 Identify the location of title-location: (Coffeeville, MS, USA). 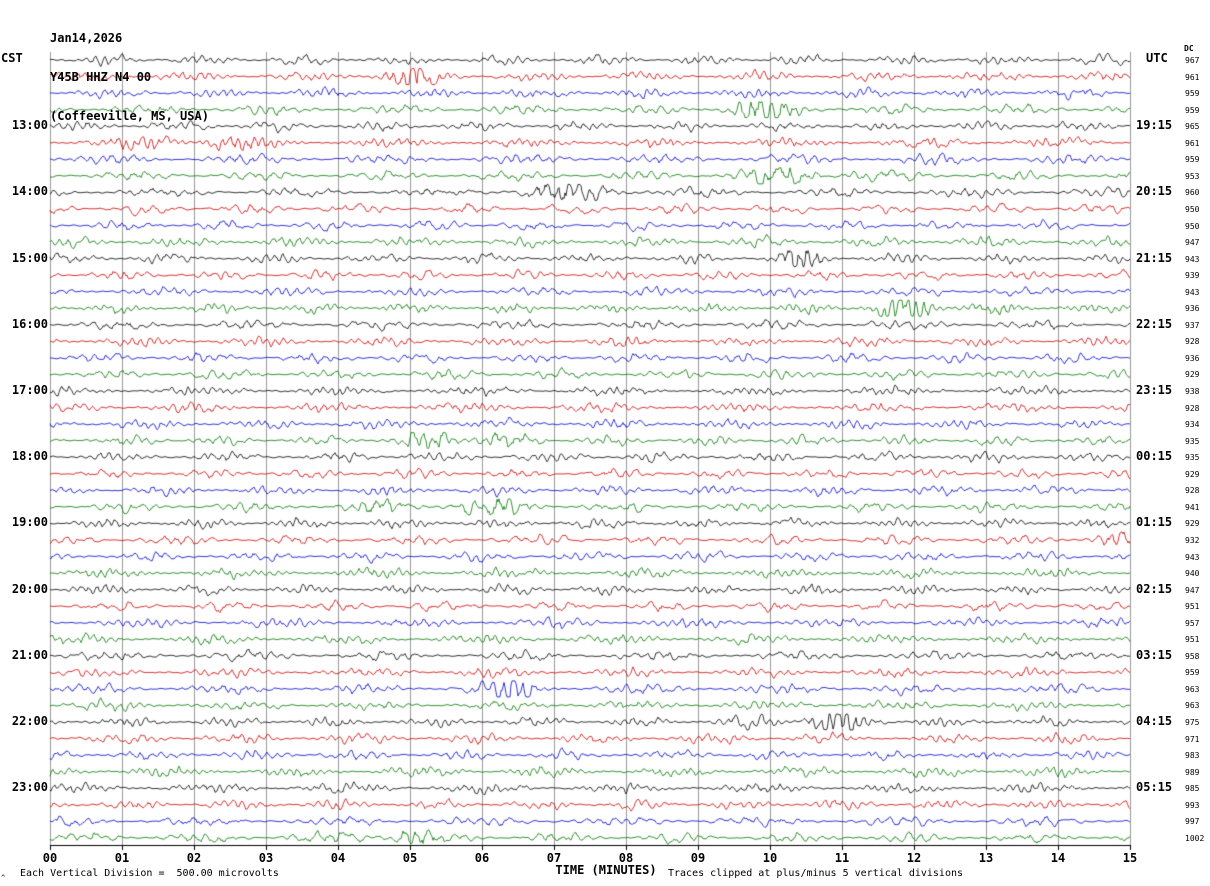
(129, 116).